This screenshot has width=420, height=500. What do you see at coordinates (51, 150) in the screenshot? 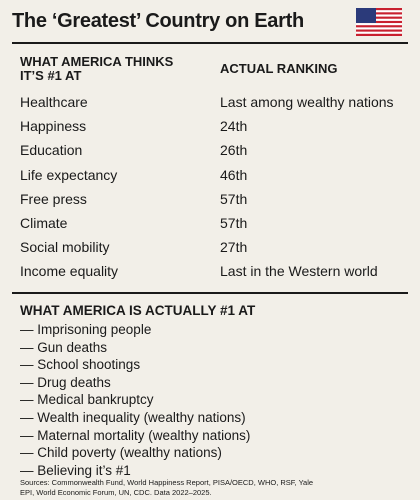
I see `row-label: Education` at bounding box center [51, 150].